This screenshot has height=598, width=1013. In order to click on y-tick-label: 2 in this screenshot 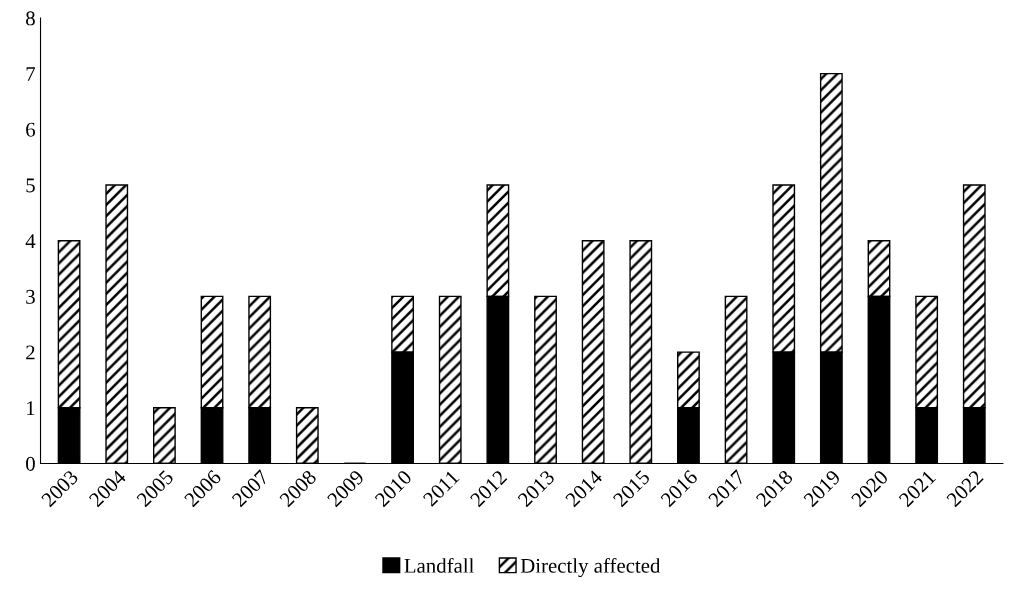, I will do `click(30, 352)`.